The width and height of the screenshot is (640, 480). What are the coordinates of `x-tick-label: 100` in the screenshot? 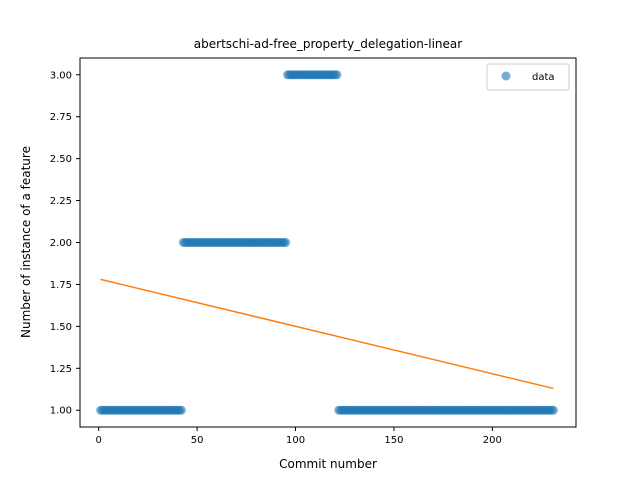 It's located at (295, 440).